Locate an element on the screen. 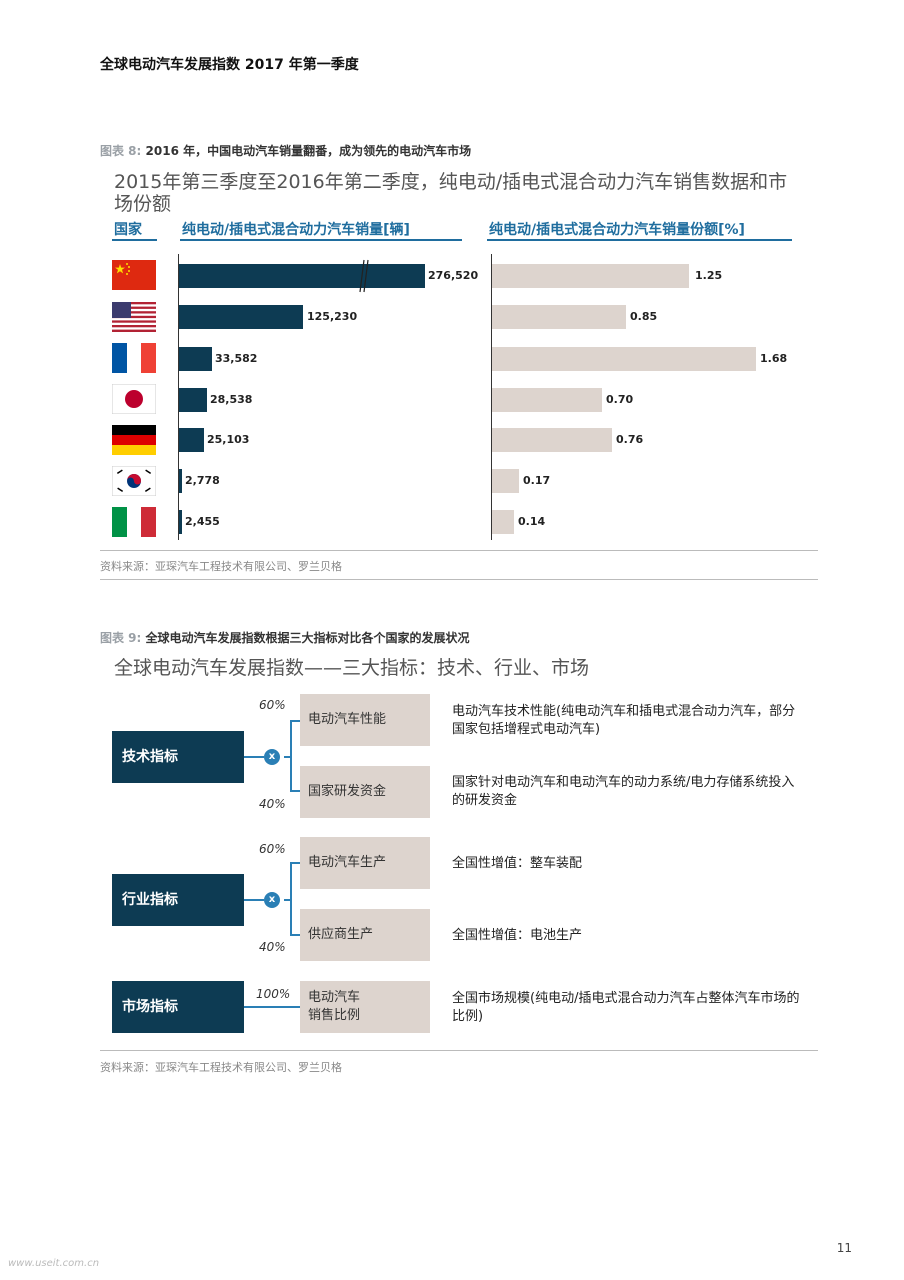 The image size is (904, 1280). document-header-title: 全球电动汽车发展指数 2017 年第一季度 is located at coordinates (229, 65).